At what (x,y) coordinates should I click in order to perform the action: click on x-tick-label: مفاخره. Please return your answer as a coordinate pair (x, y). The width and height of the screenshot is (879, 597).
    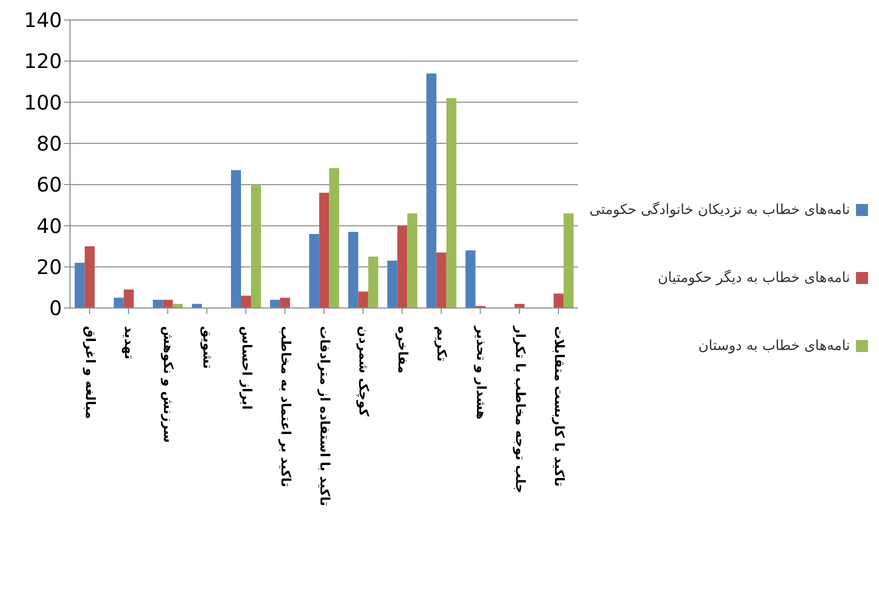
    Looking at the image, I should click on (402, 350).